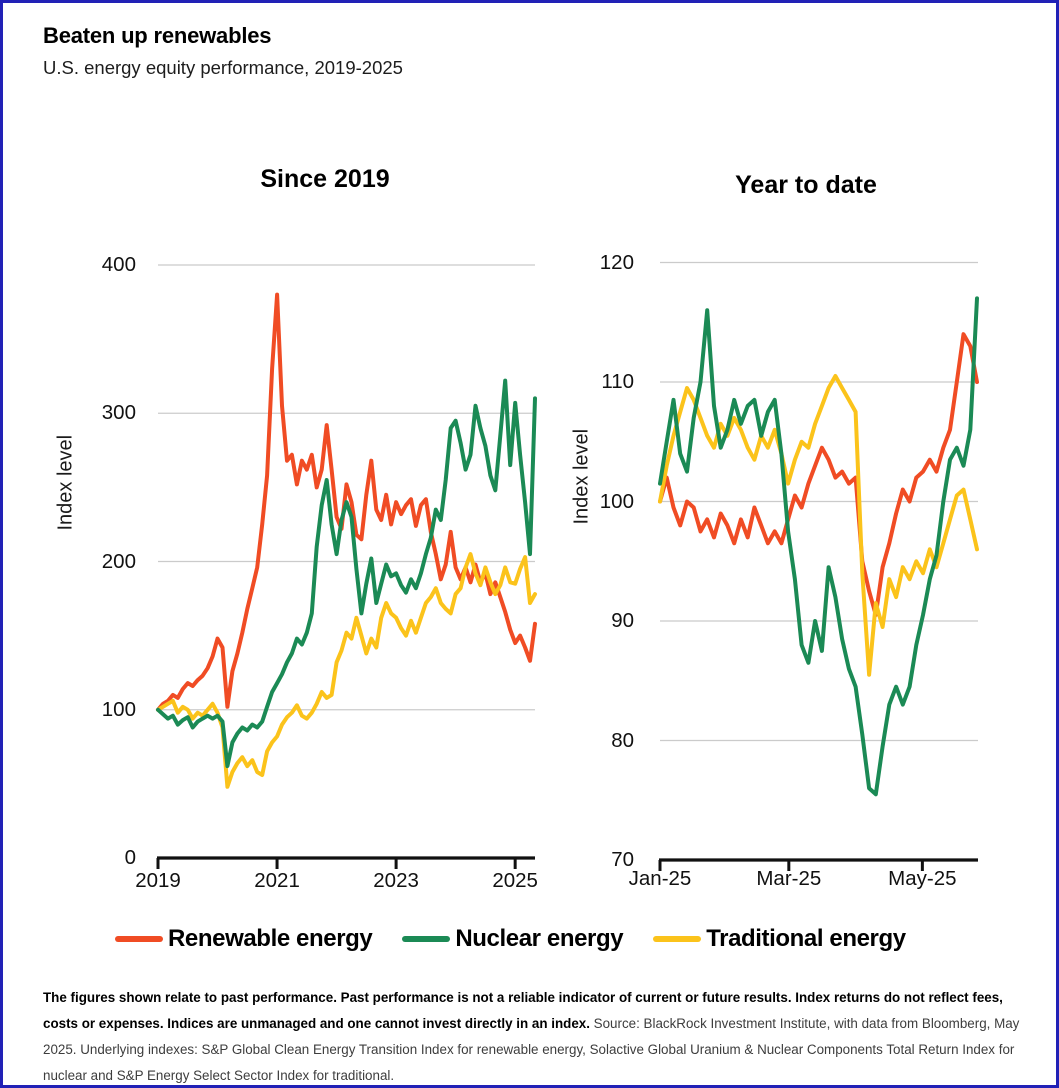  I want to click on left-y-axis-label: Index level, so click(65, 482).